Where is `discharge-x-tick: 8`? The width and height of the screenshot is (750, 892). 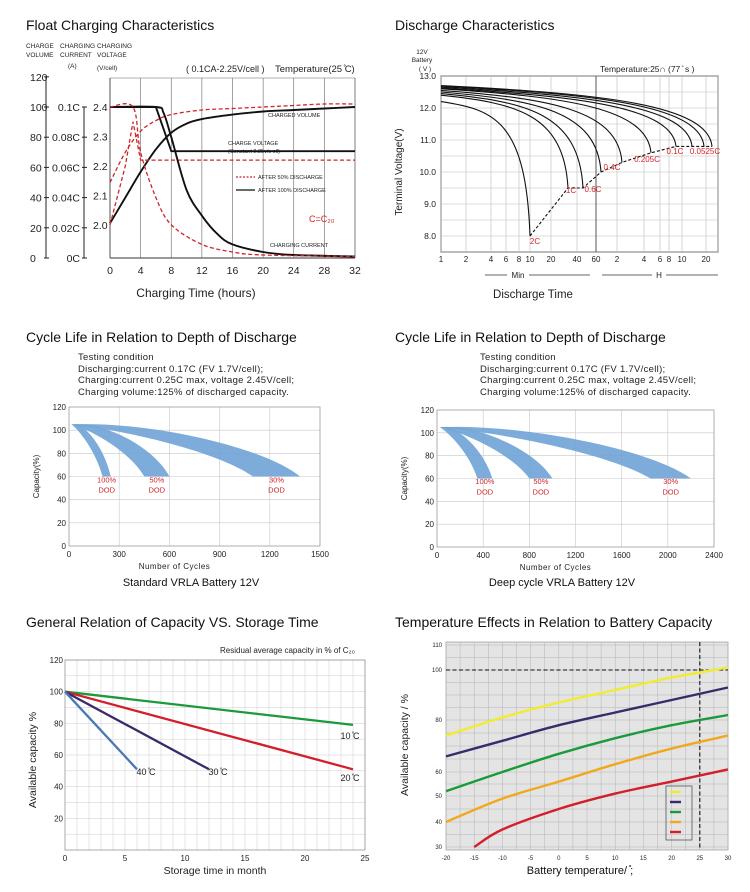 discharge-x-tick: 8 is located at coordinates (519, 259).